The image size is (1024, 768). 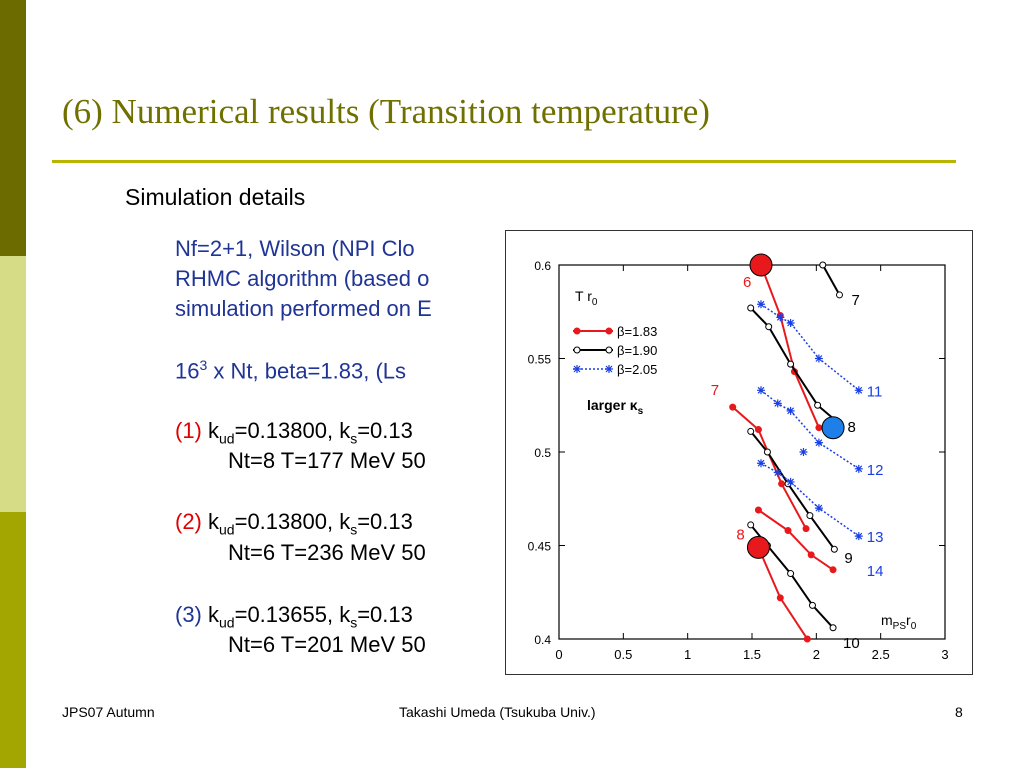 I want to click on run-2-kud-value: =0.13800, k, so click(x=292, y=521).